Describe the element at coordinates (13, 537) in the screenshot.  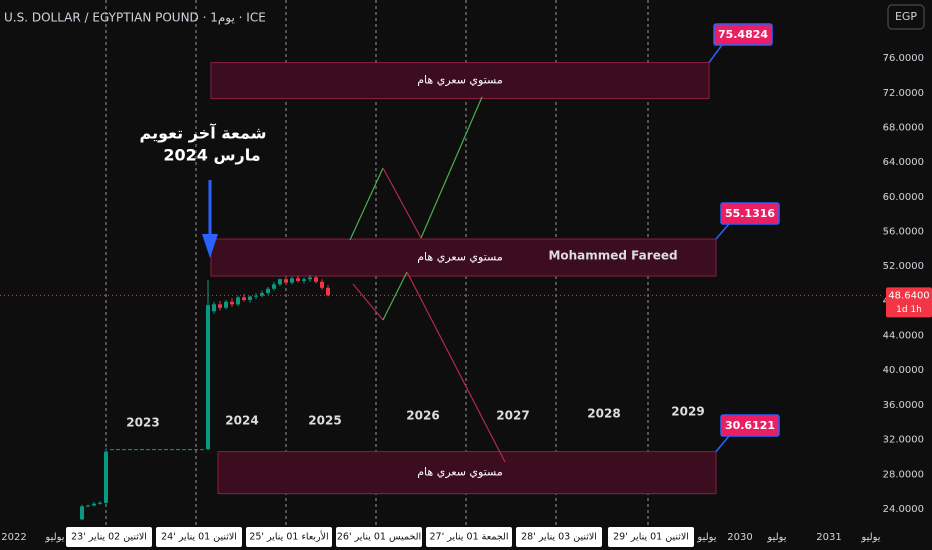
I see `x-tick-label: 2022` at that location.